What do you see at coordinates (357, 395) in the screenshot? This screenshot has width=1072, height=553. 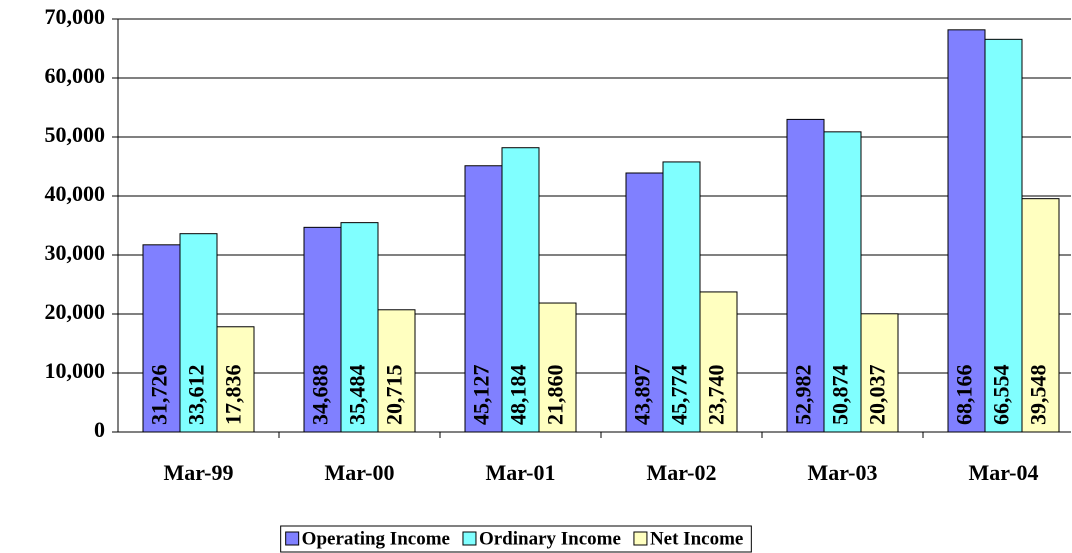 I see `value-label: 35,484` at bounding box center [357, 395].